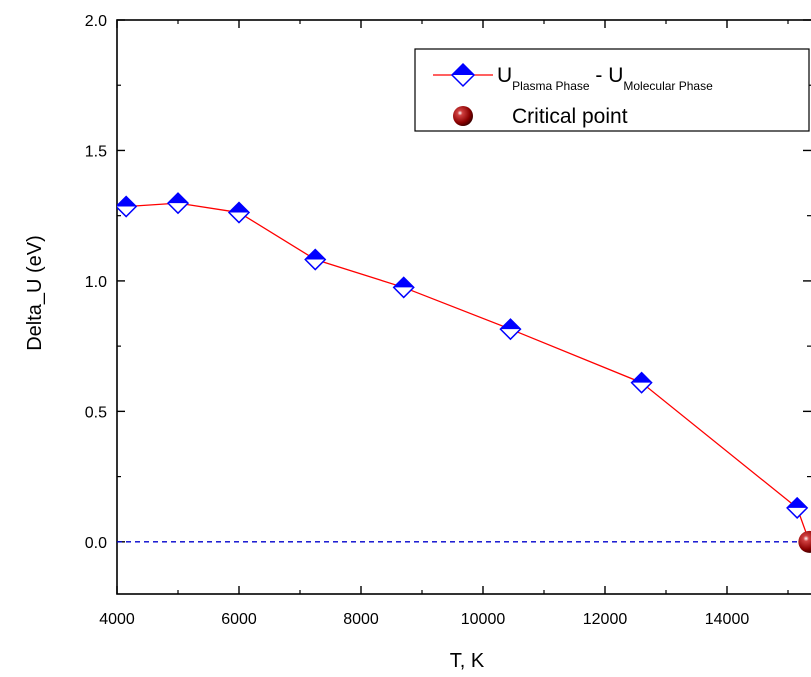 The height and width of the screenshot is (677, 811). Describe the element at coordinates (35, 293) in the screenshot. I see `y-axis-label: Delta_U (eV)` at that location.